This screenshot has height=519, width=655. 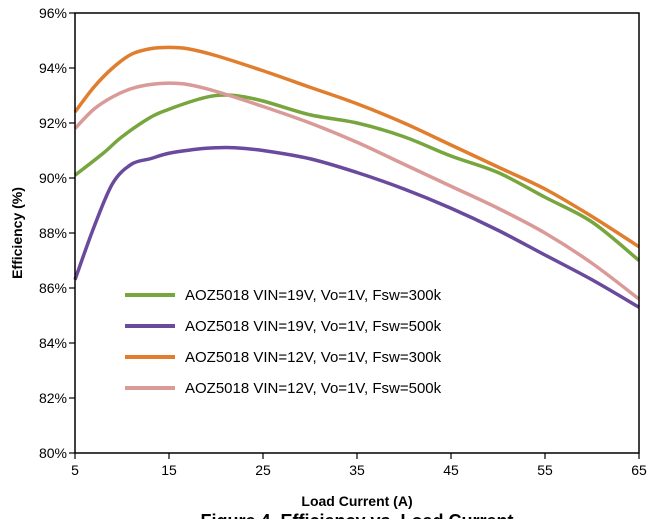 What do you see at coordinates (53, 178) in the screenshot?
I see `y-tick-label: 90%` at bounding box center [53, 178].